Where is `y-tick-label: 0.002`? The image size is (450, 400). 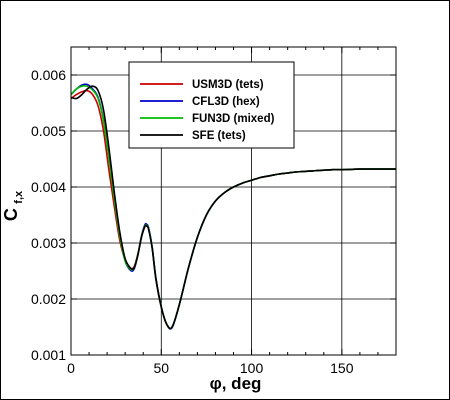
y-tick-label: 0.002 is located at coordinates (48, 299).